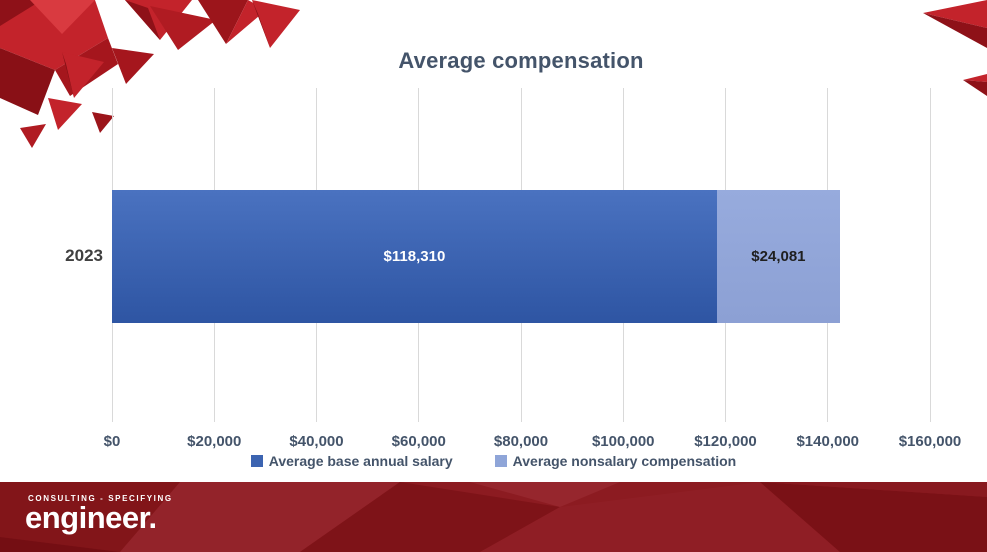 The height and width of the screenshot is (552, 987). Describe the element at coordinates (930, 441) in the screenshot. I see `x-tick-label: $160,000` at that location.